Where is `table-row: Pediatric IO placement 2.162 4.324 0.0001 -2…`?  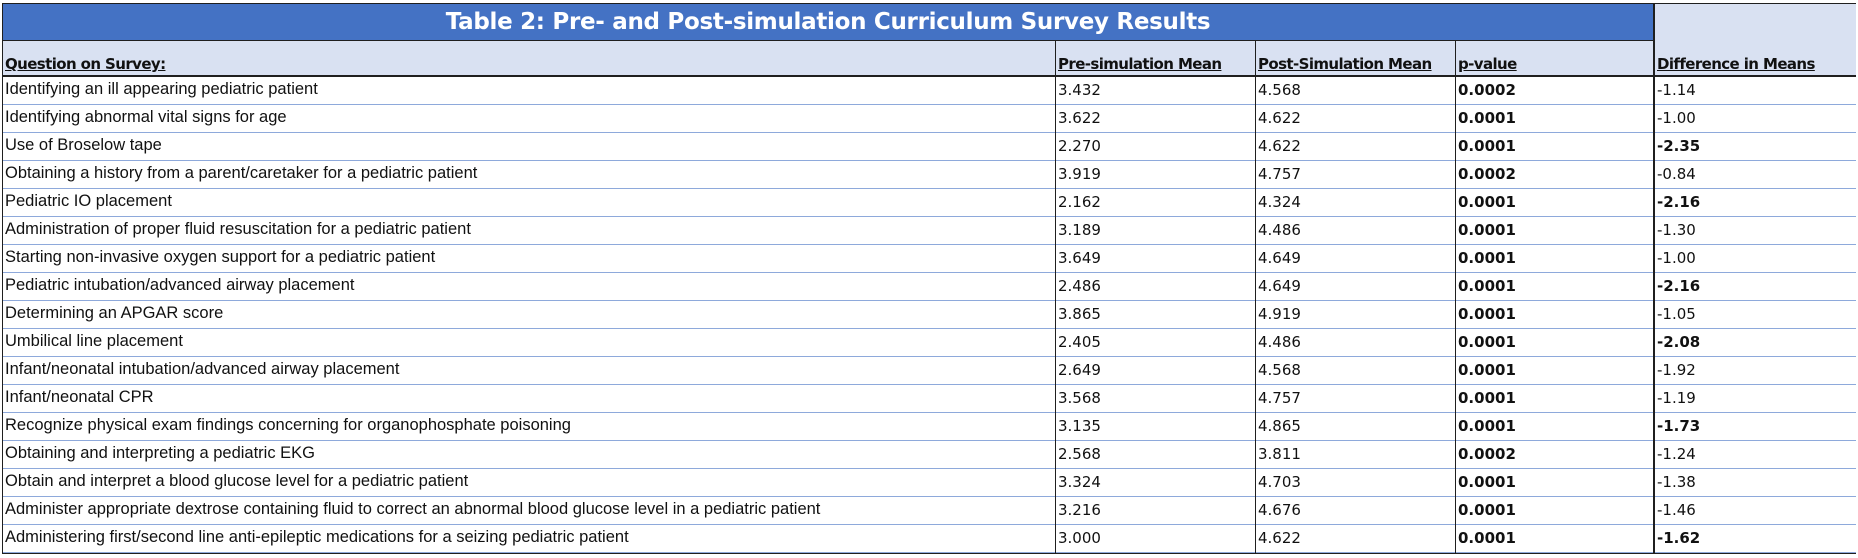 table-row: Pediatric IO placement 2.162 4.324 0.0001 -2… is located at coordinates (929, 203).